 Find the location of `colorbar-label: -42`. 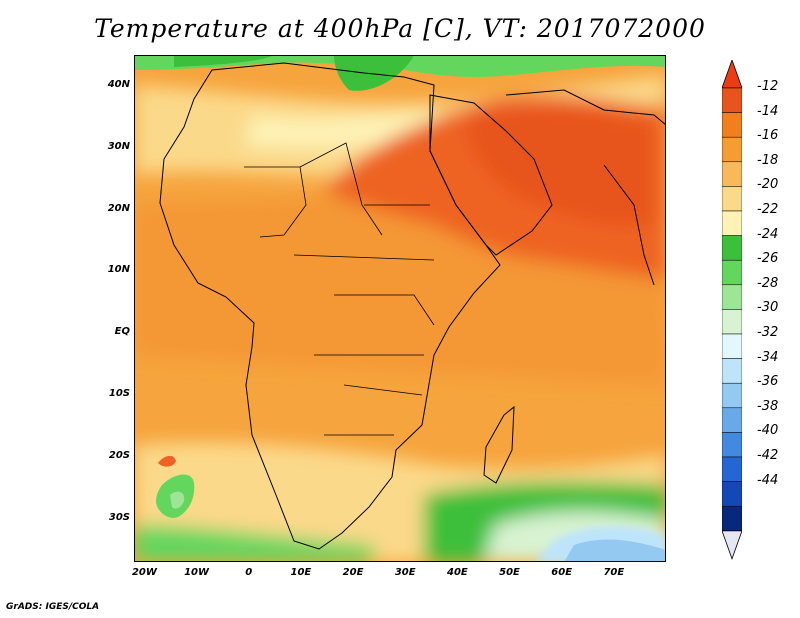

colorbar-label: -42 is located at coordinates (768, 455).